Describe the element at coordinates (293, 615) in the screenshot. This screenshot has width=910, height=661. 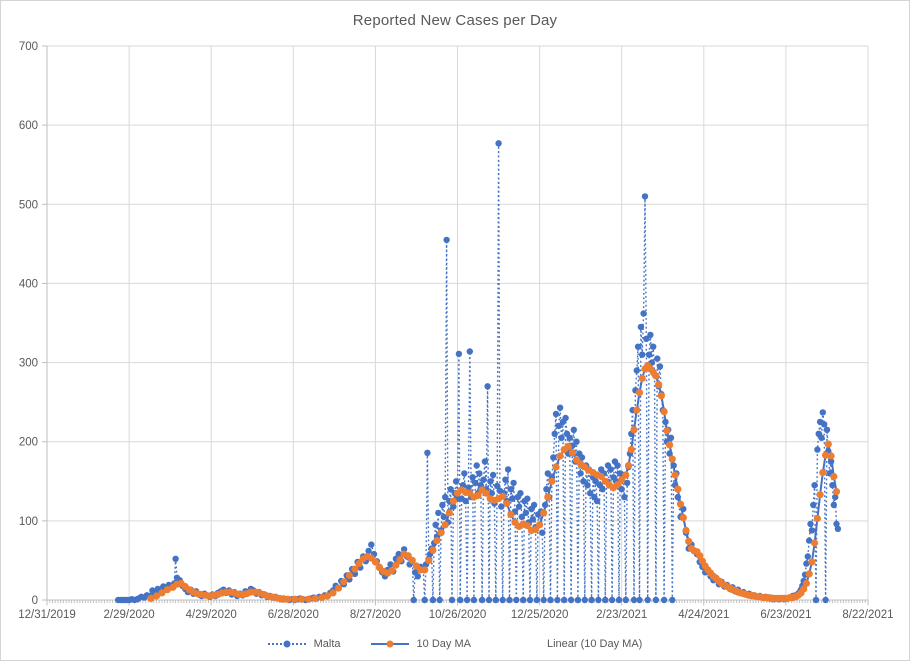
I see `svg-text: 6/28/2020` at that location.